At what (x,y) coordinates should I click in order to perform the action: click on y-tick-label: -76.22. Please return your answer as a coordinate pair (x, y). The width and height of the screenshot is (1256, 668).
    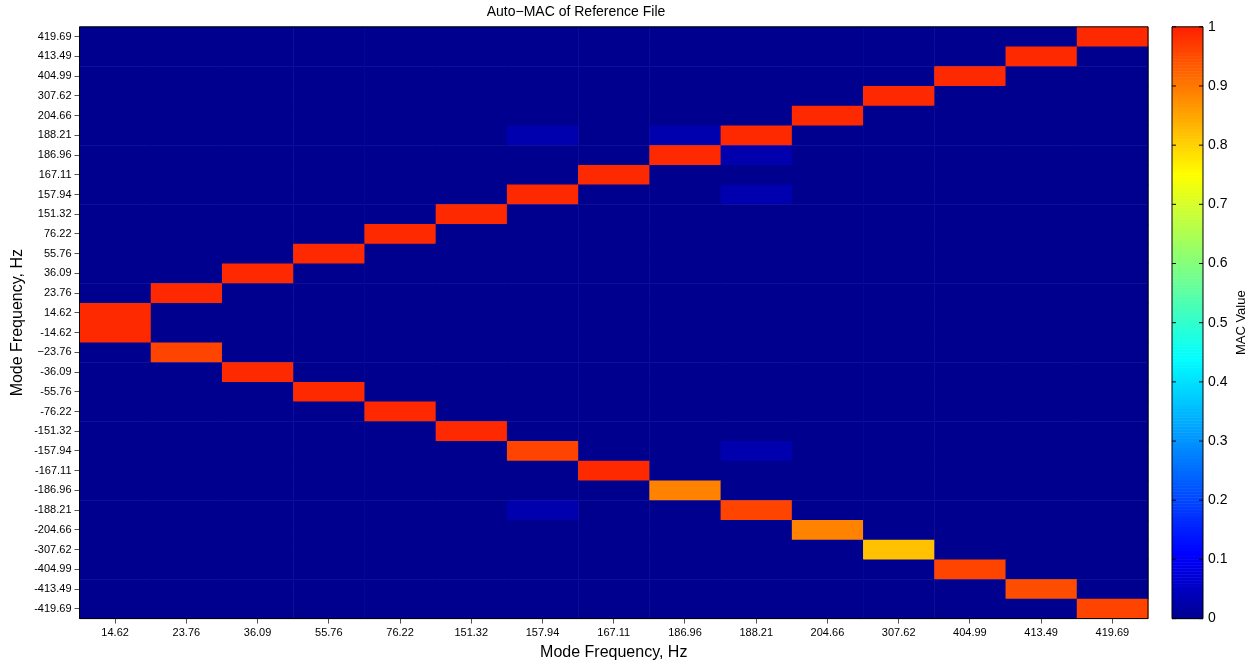
    Looking at the image, I should click on (56, 410).